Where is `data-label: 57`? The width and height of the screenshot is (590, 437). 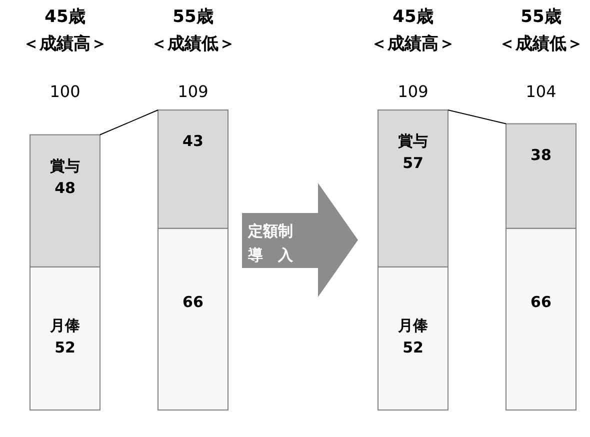
data-label: 57 is located at coordinates (413, 163).